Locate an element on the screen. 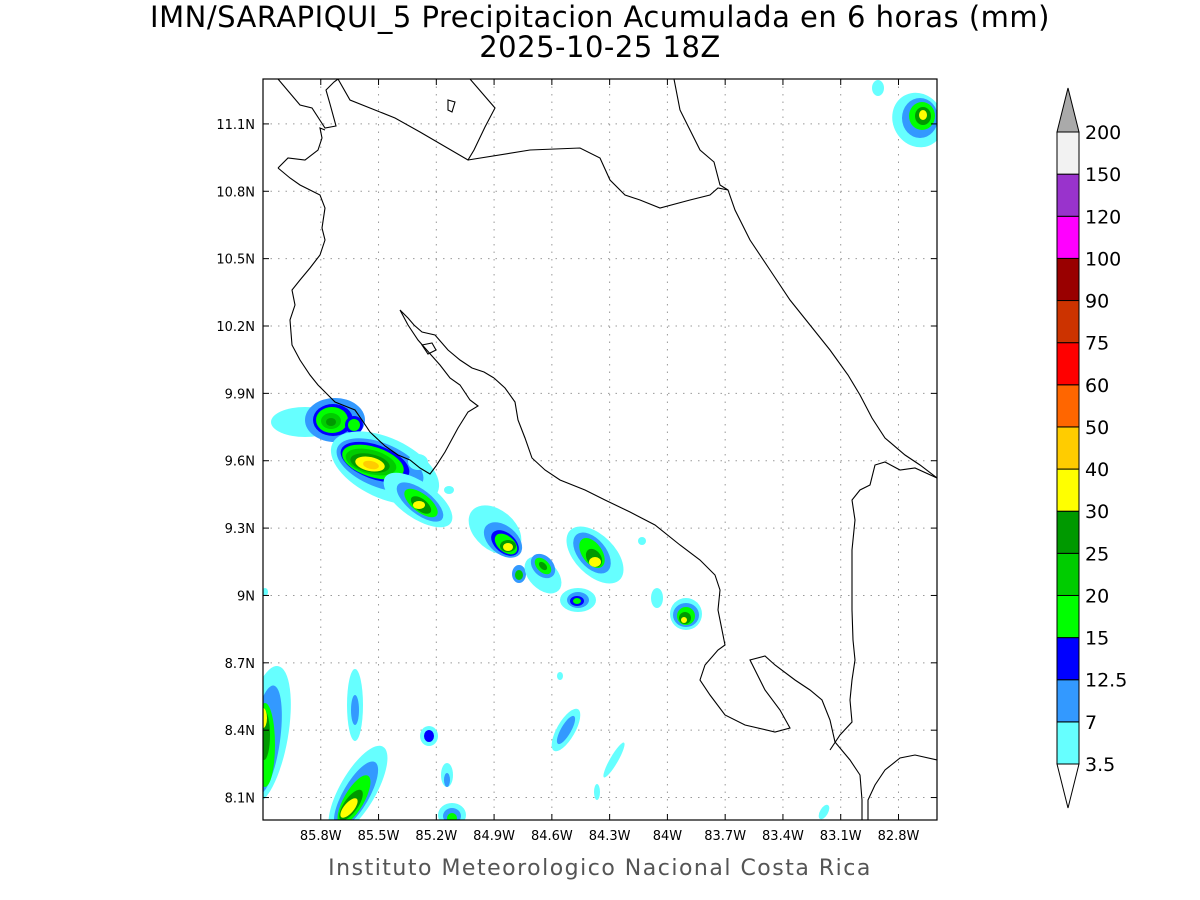  y-tick-label: 8.4N is located at coordinates (240, 731).